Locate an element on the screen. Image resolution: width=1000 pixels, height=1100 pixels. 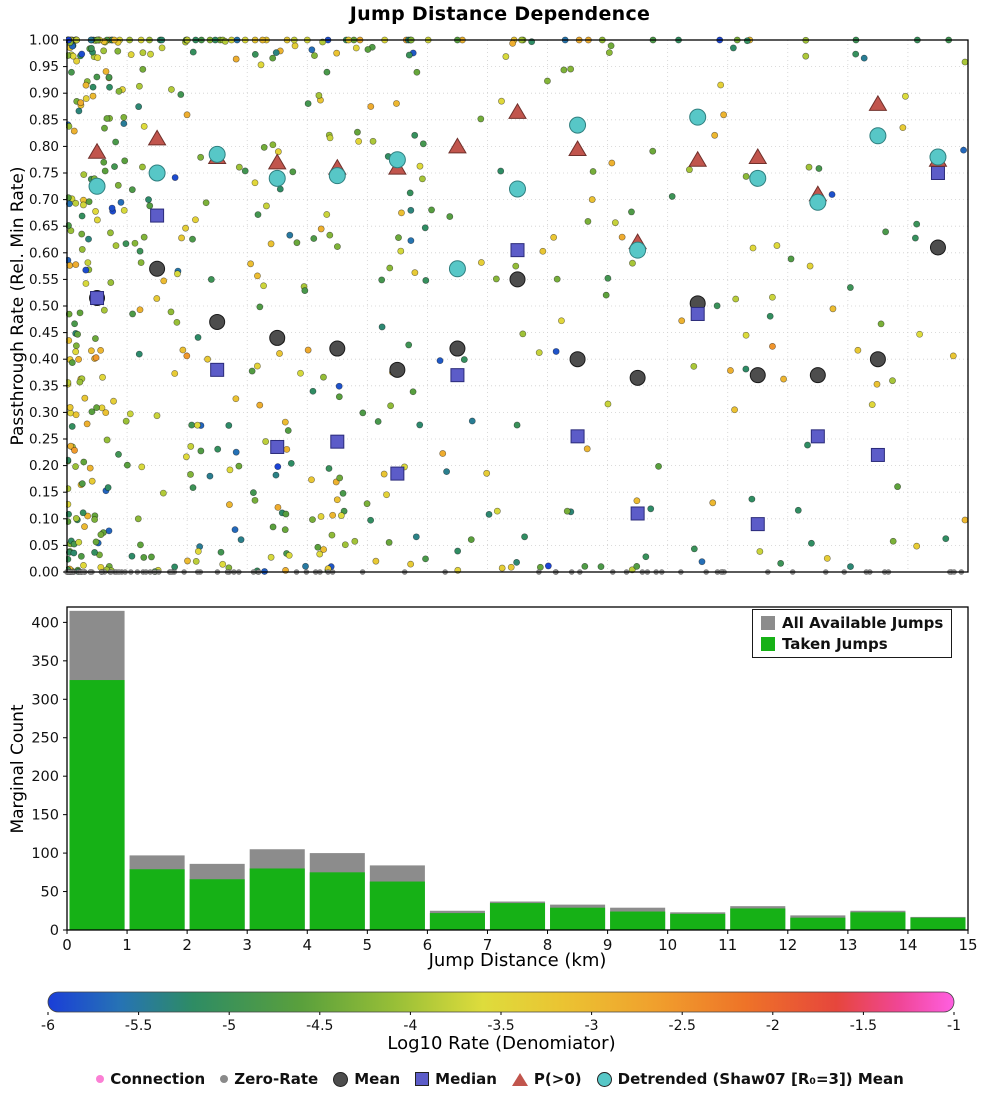
svg-text: 1 is located at coordinates (127, 945).